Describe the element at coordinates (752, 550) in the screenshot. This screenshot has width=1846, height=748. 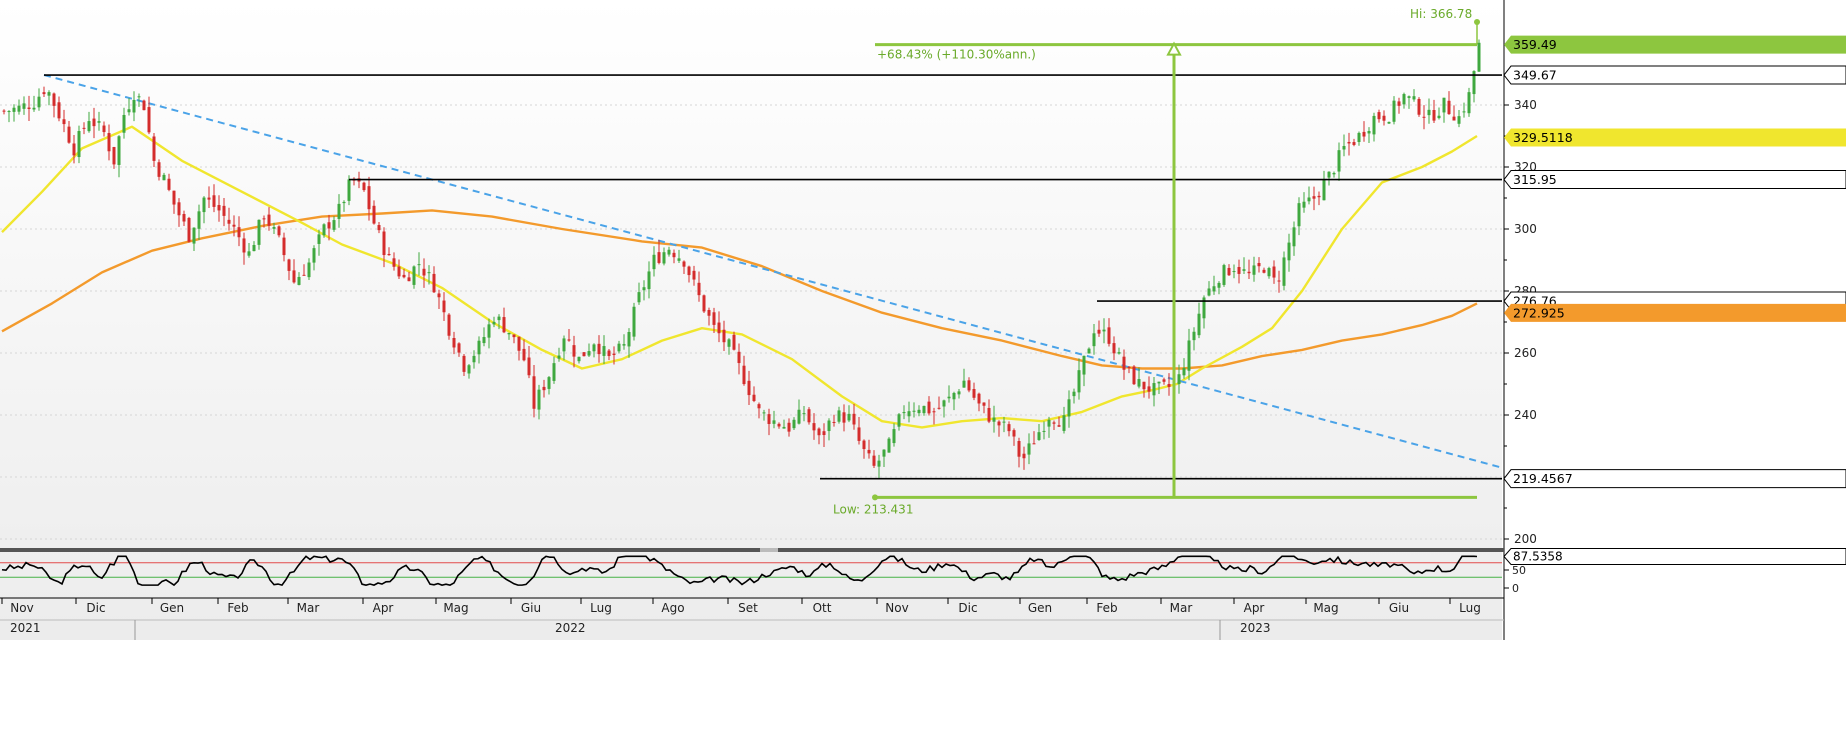
I see `panel-divider` at that location.